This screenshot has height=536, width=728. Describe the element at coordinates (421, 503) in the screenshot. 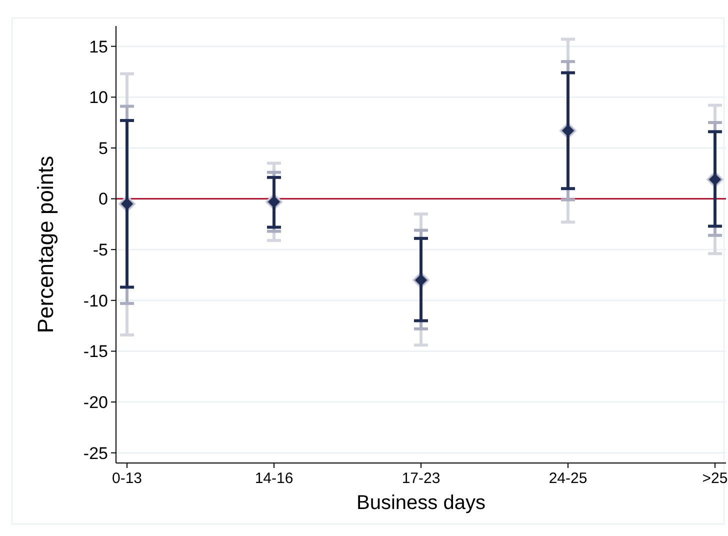

I see `x-axis-title: Business days` at that location.